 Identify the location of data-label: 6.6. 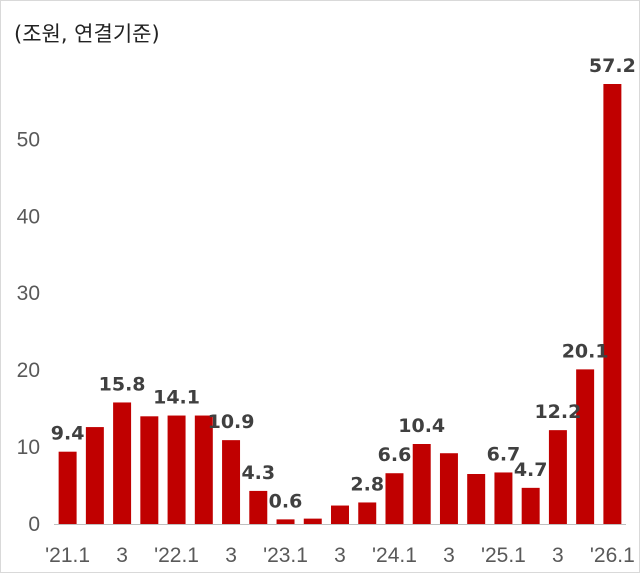
(395, 455).